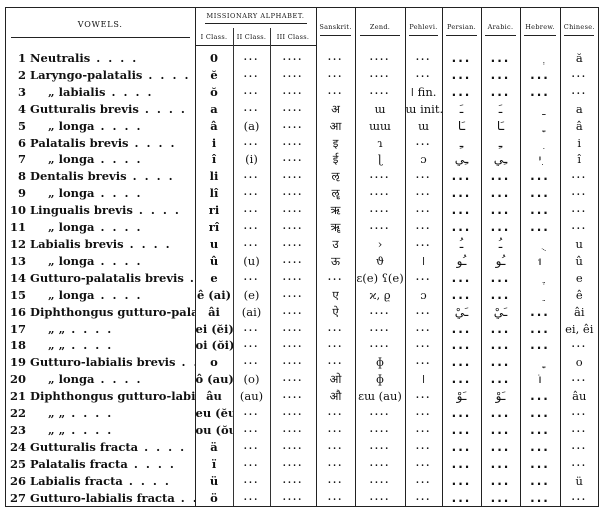 This screenshot has height=514, width=600. What do you see at coordinates (423, 261) in the screenshot?
I see `pehlevi-cell: ǀ` at bounding box center [423, 261].